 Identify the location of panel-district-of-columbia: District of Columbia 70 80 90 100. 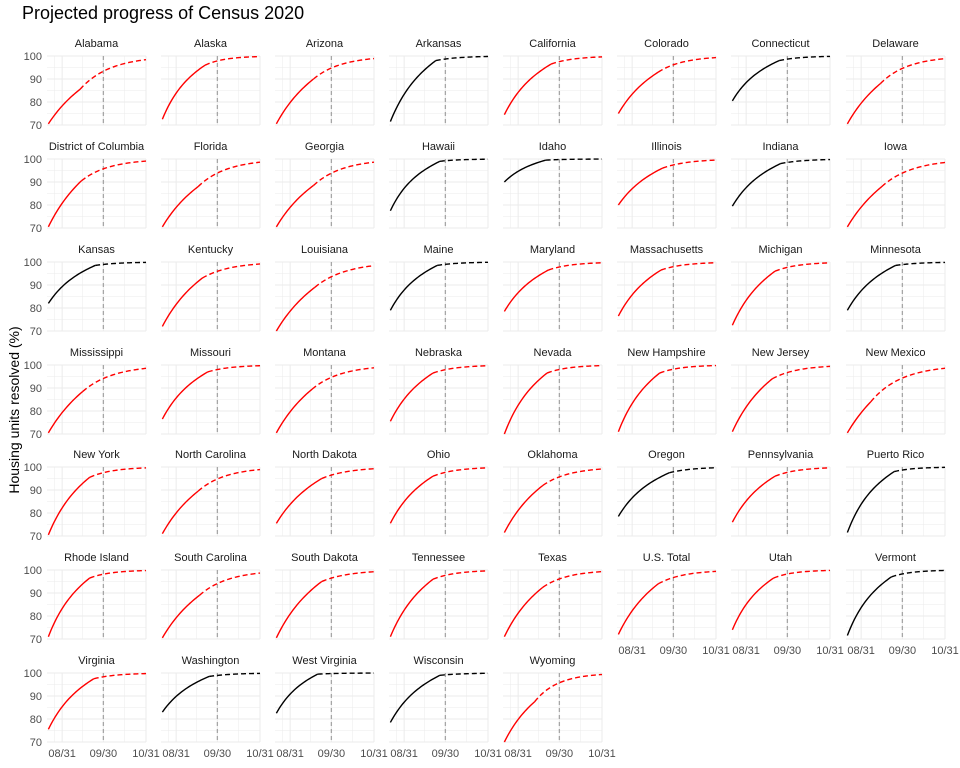
(85, 188).